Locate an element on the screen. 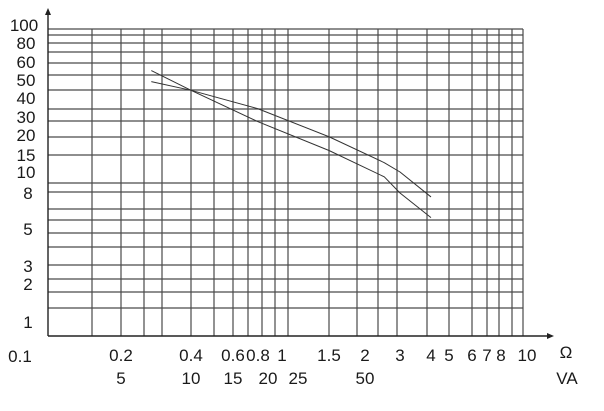 This screenshot has height=411, width=604. x-tick-label-ohm: 7 is located at coordinates (486, 355).